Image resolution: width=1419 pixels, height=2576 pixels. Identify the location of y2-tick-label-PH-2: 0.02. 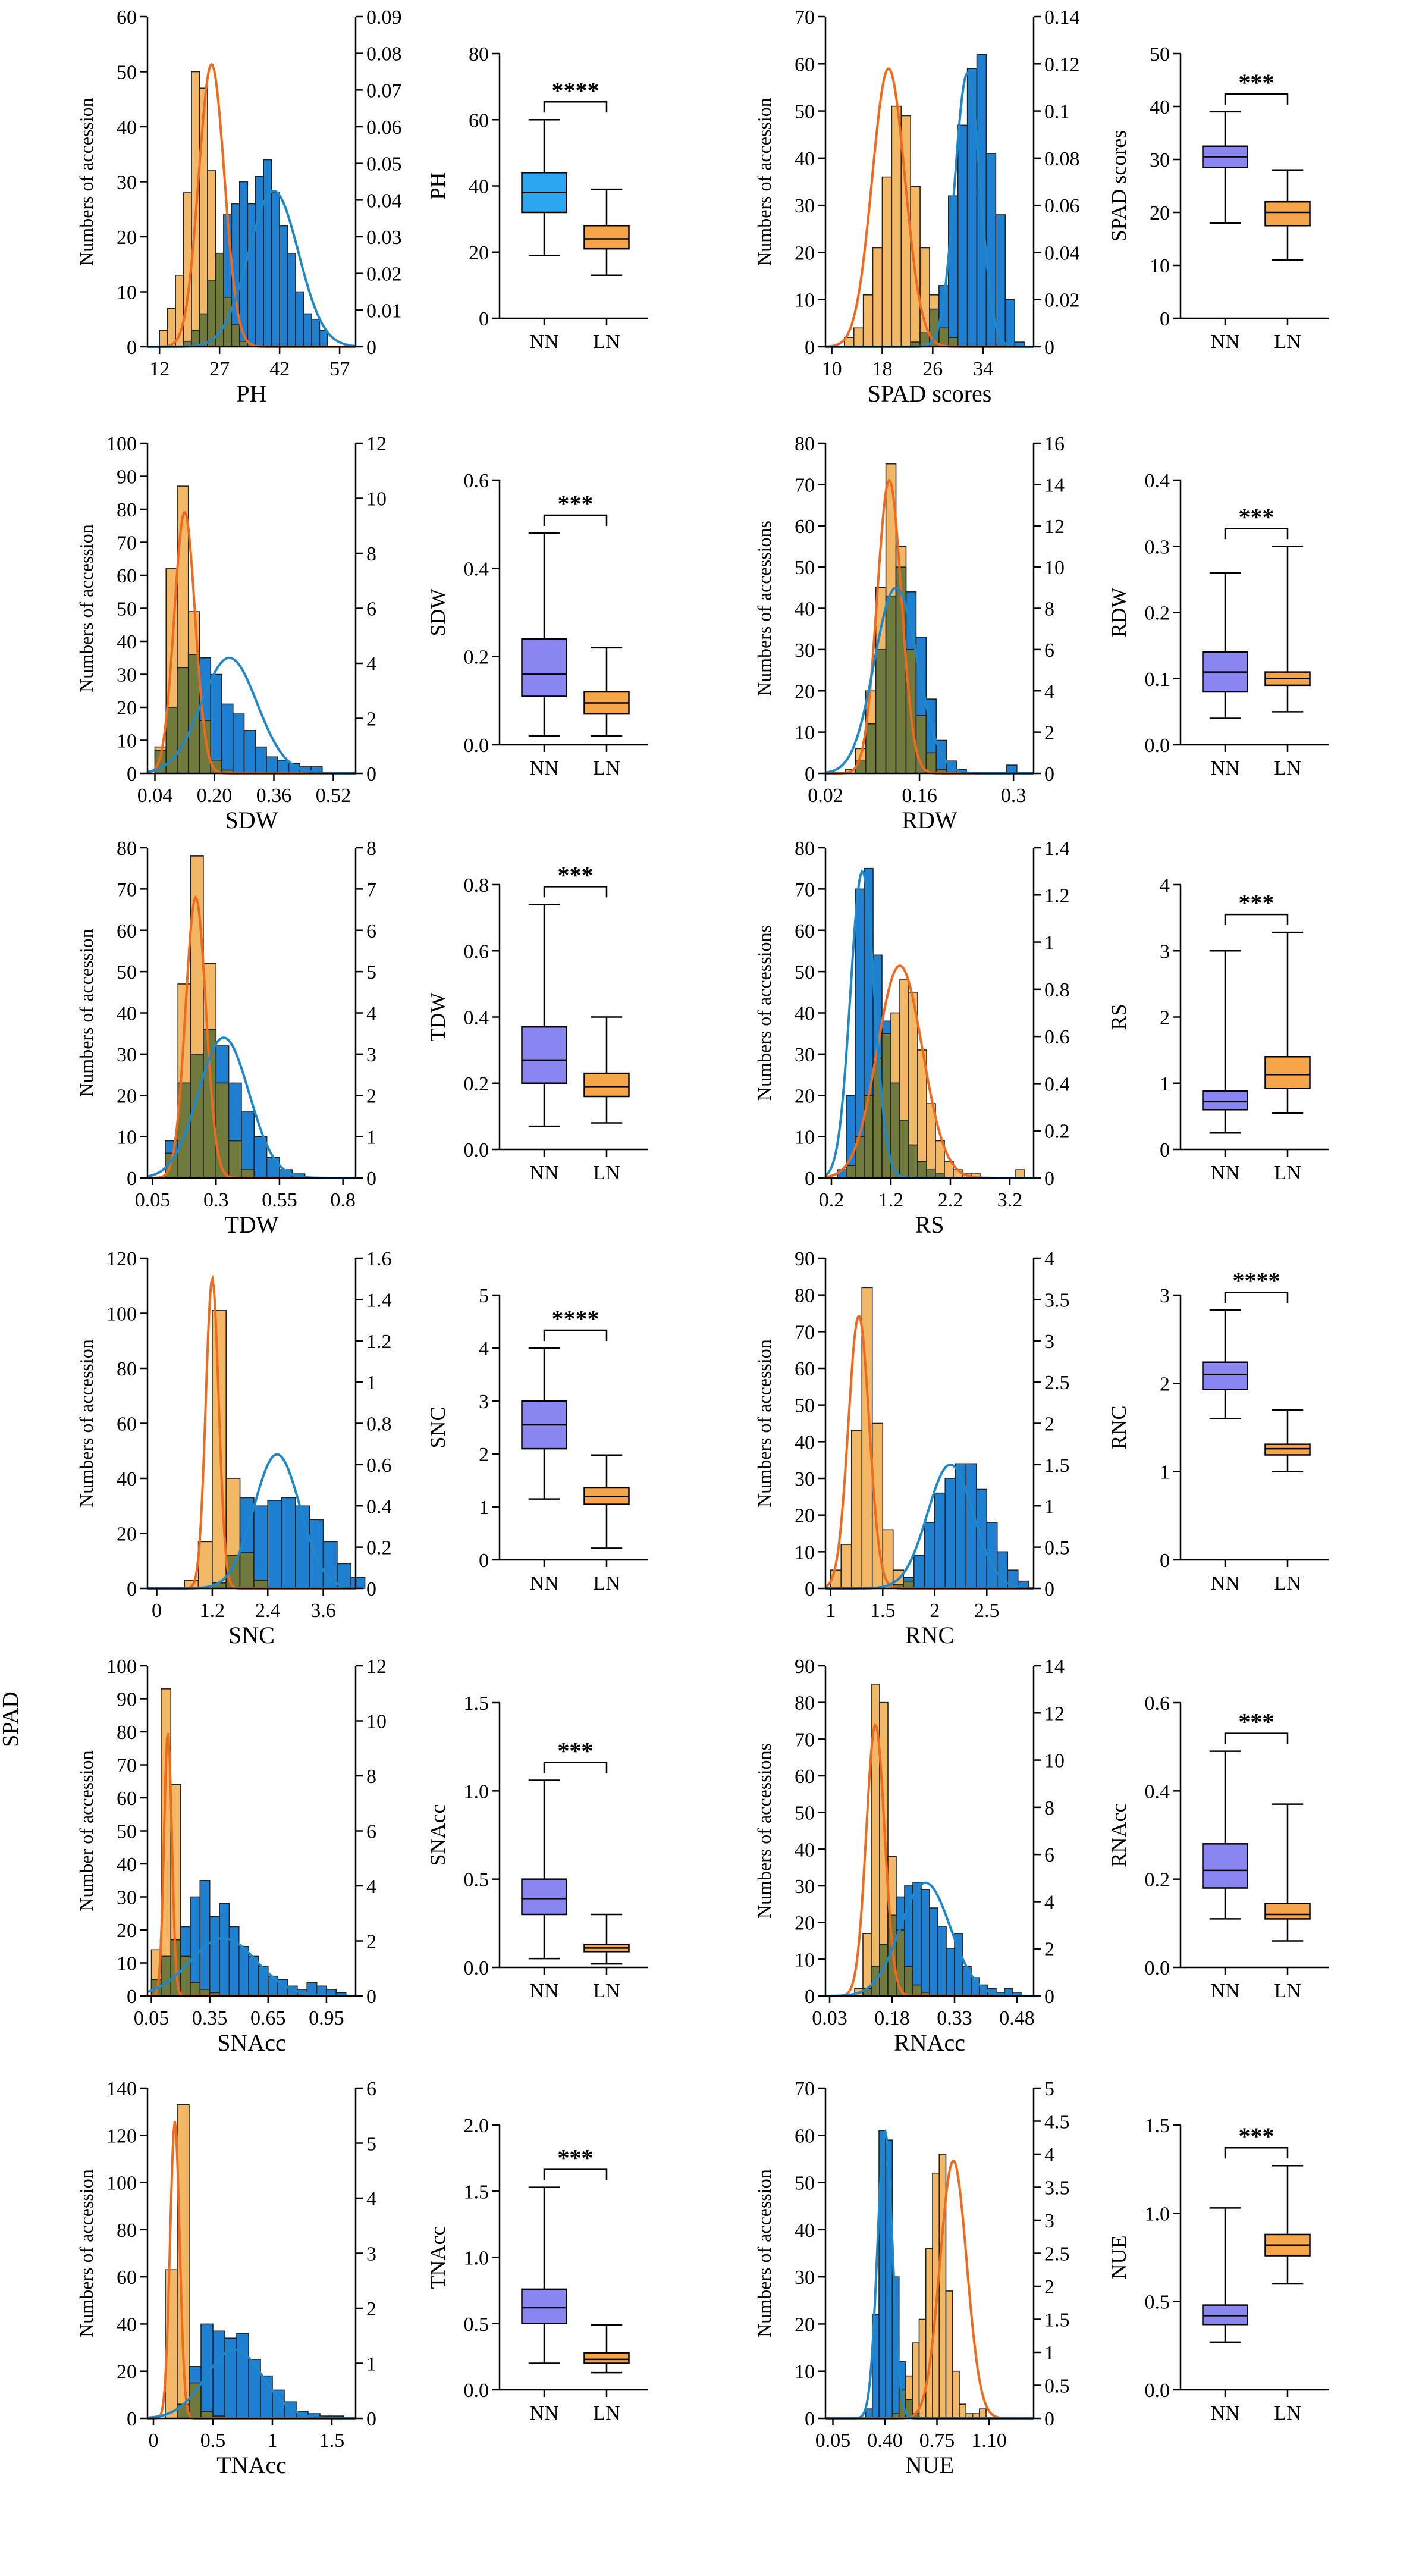
(384, 275).